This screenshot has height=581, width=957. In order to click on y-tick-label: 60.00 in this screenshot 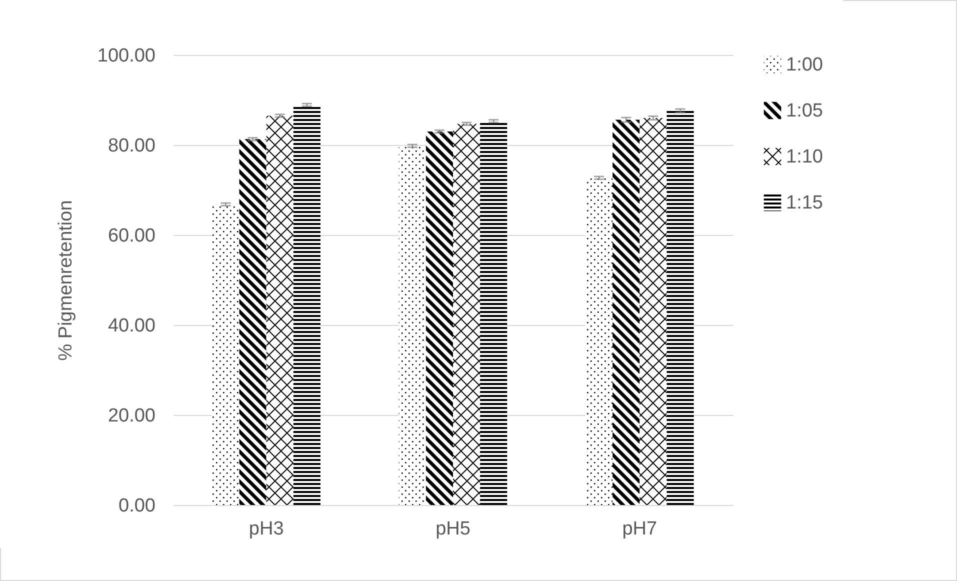, I will do `click(132, 236)`.